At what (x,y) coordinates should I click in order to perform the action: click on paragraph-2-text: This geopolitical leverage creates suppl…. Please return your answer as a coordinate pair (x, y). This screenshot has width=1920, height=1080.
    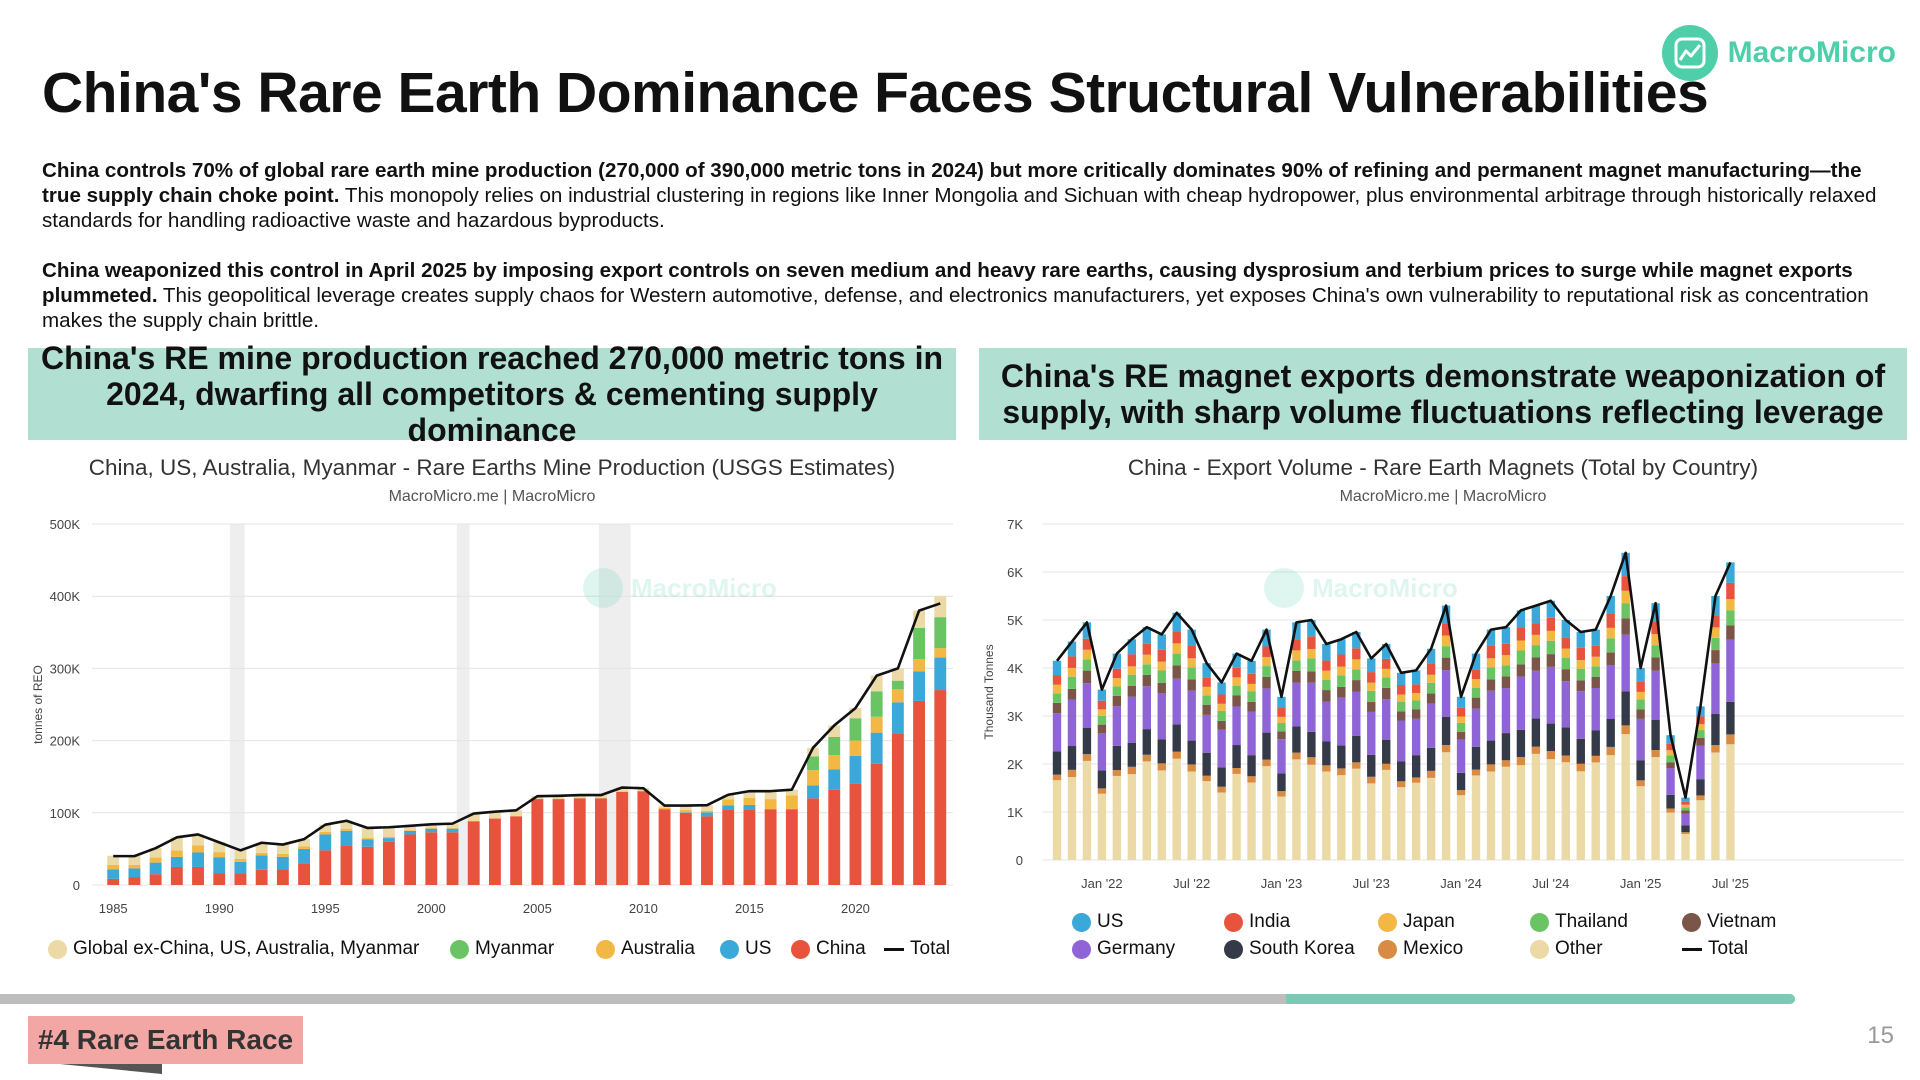
    Looking at the image, I should click on (955, 308).